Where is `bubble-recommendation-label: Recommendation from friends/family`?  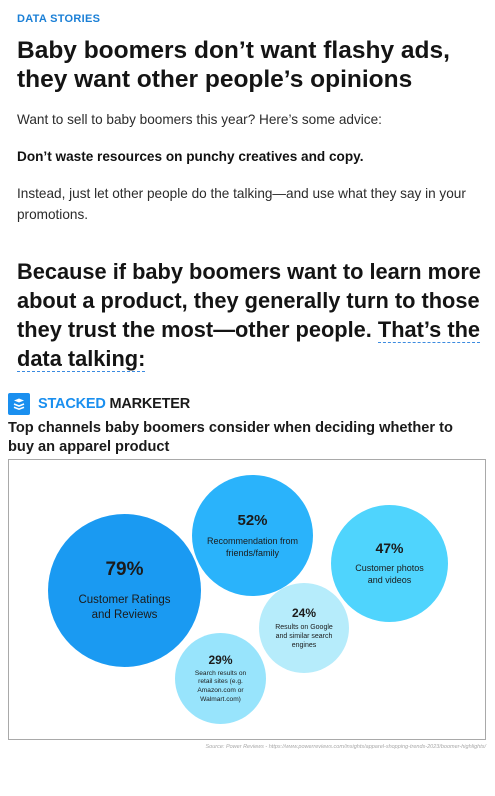 bubble-recommendation-label: Recommendation from friends/family is located at coordinates (252, 546).